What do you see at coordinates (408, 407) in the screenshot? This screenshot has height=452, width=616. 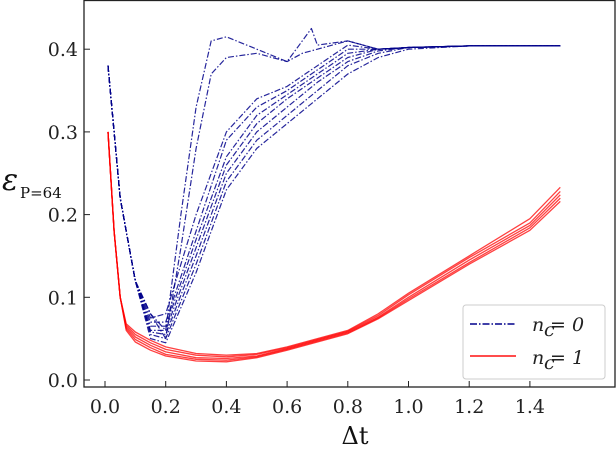 I see `x-tick-label: 1.0` at bounding box center [408, 407].